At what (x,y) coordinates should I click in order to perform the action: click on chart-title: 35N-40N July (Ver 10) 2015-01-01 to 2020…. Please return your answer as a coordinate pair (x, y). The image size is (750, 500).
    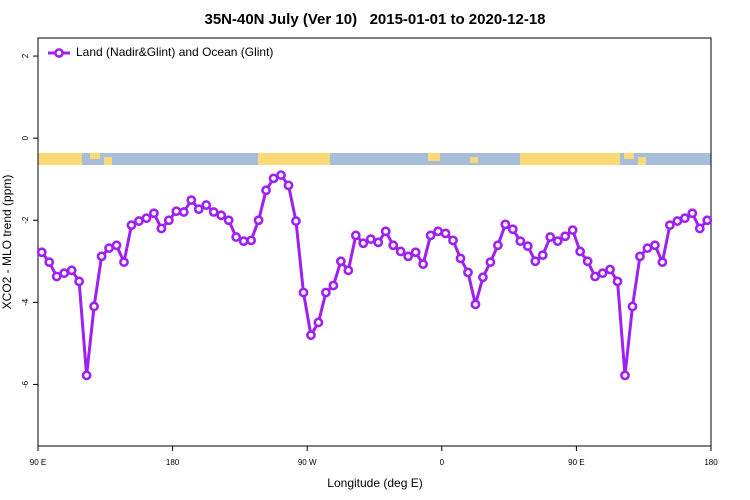
    Looking at the image, I should click on (374, 19).